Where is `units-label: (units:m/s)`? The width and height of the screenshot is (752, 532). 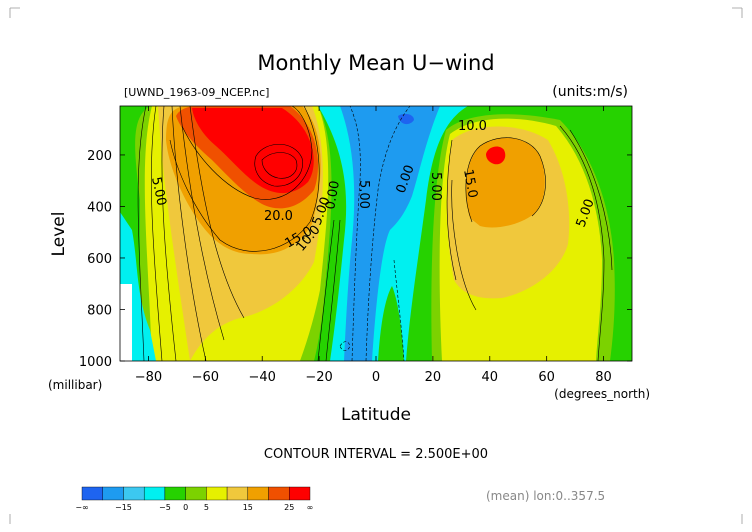 units-label: (units:m/s) is located at coordinates (590, 92).